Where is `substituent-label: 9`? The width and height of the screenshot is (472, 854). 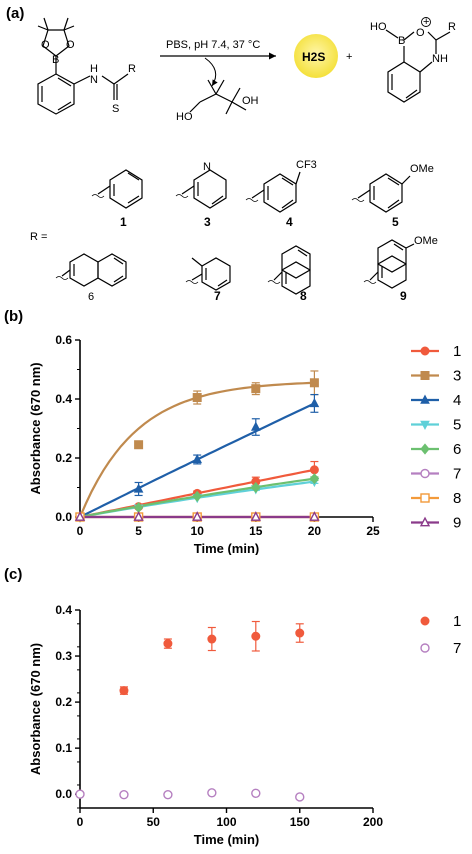 substituent-label: 9 is located at coordinates (403, 296).